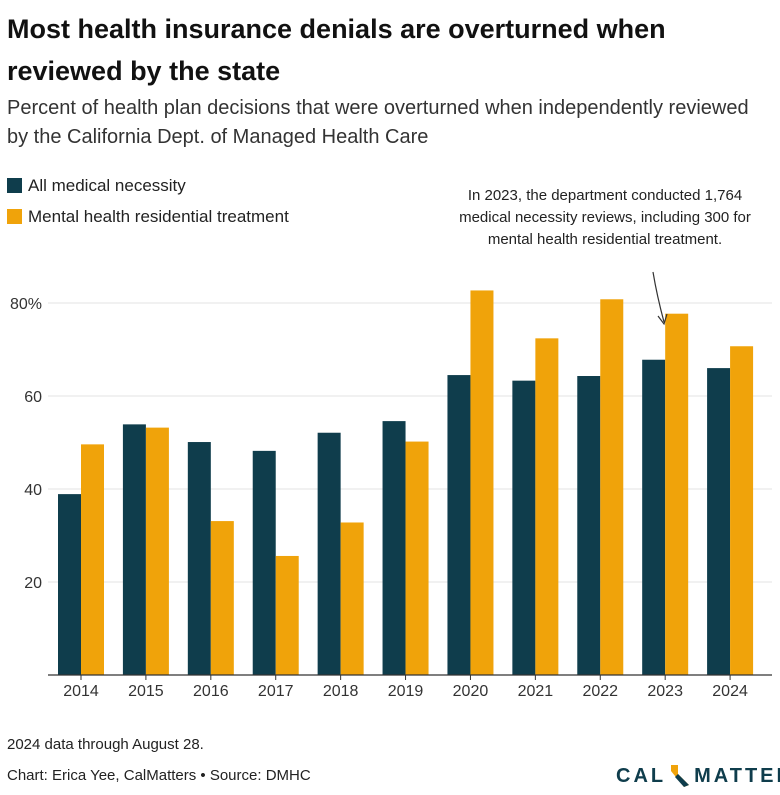  Describe the element at coordinates (660, 298) in the screenshot. I see `annotation-arrow` at that location.